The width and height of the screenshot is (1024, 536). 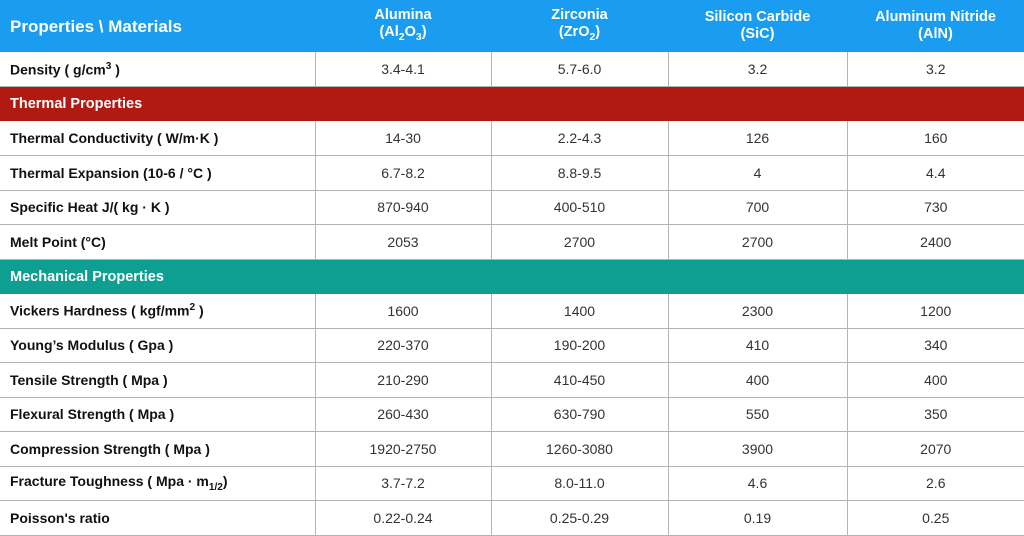 I want to click on row-label: Young’s Modulus ( Gpa ), so click(x=158, y=345).